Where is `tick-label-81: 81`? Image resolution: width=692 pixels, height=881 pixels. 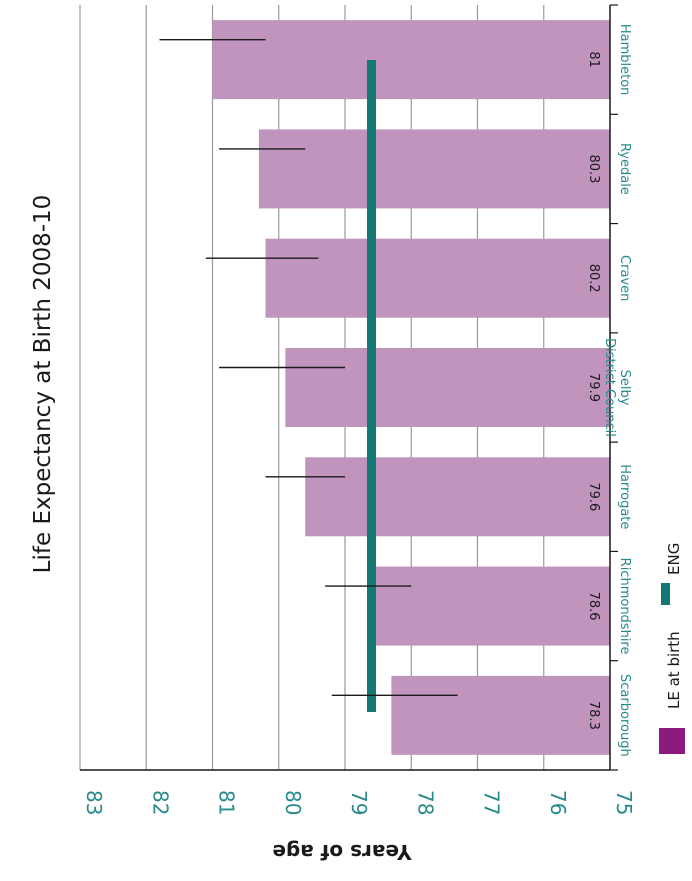 tick-label-81: 81 is located at coordinates (227, 802).